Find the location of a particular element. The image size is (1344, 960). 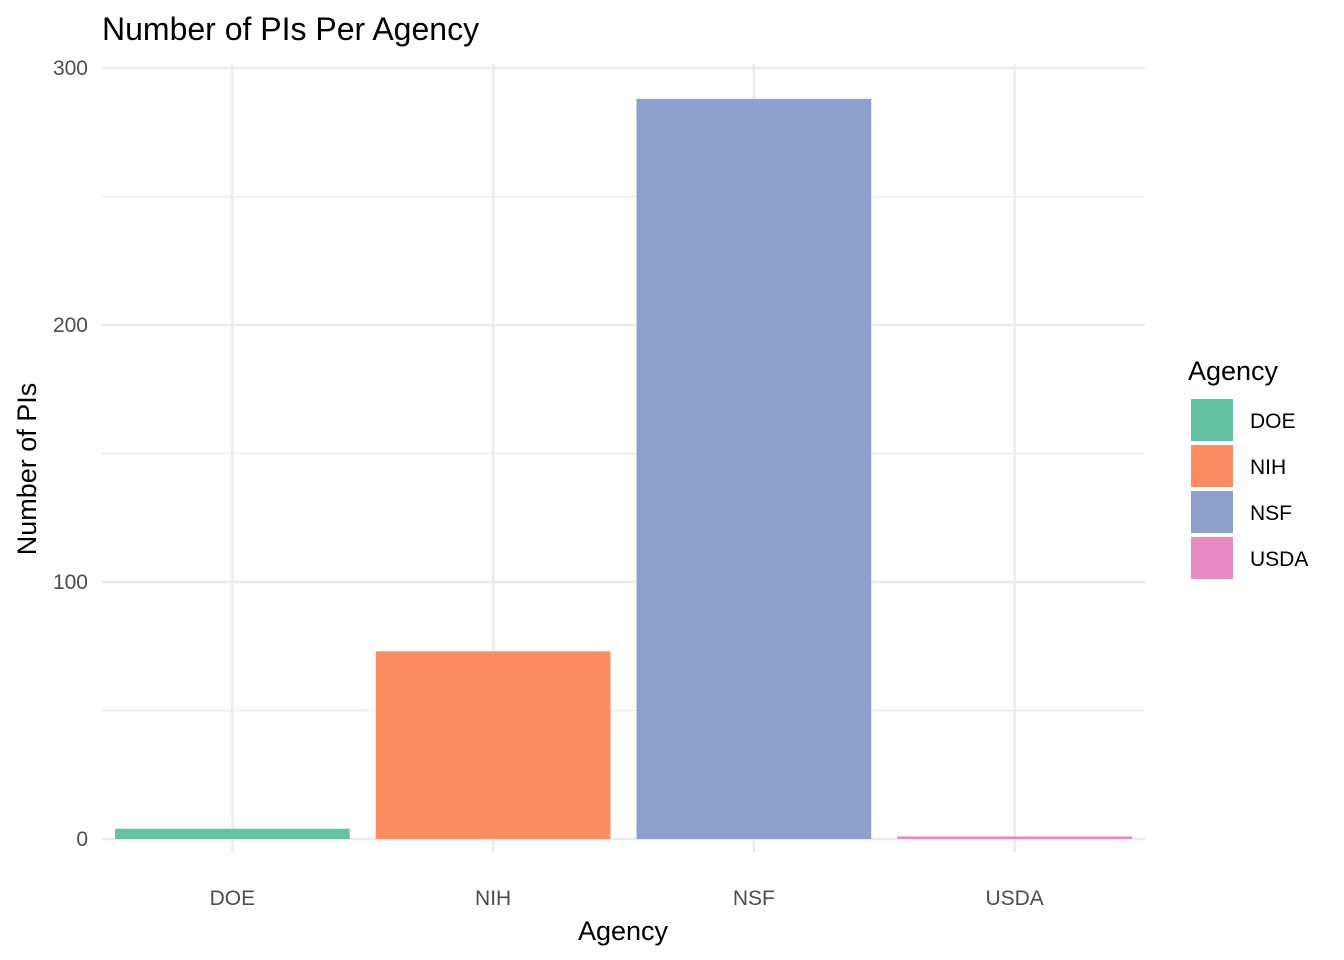

legend-label: USDA is located at coordinates (1279, 559).